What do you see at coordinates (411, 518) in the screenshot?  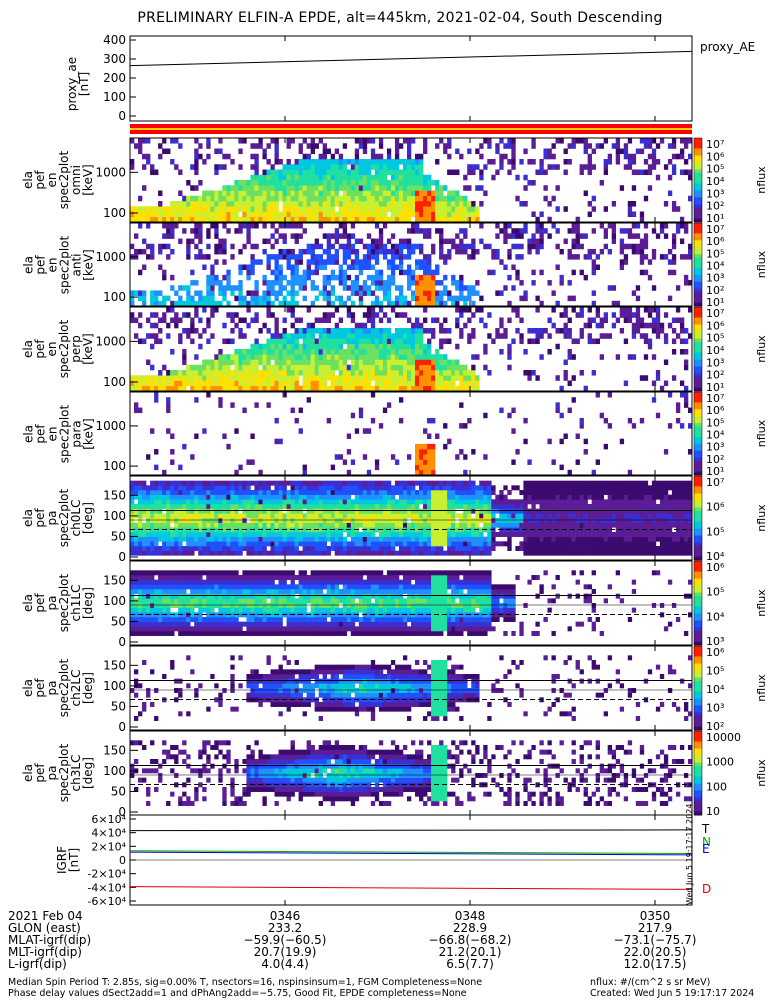 I see `spectrogram-pef_pa_ch0` at bounding box center [411, 518].